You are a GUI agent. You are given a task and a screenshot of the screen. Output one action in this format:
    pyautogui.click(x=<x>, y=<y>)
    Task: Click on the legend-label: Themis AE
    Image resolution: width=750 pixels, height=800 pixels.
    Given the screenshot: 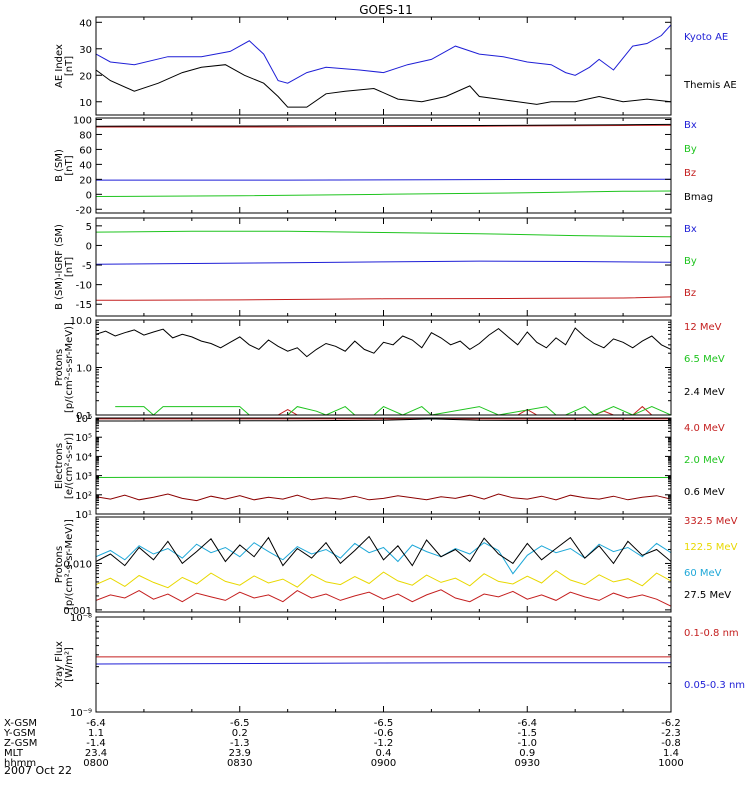 What is the action you would take?
    pyautogui.click(x=710, y=85)
    